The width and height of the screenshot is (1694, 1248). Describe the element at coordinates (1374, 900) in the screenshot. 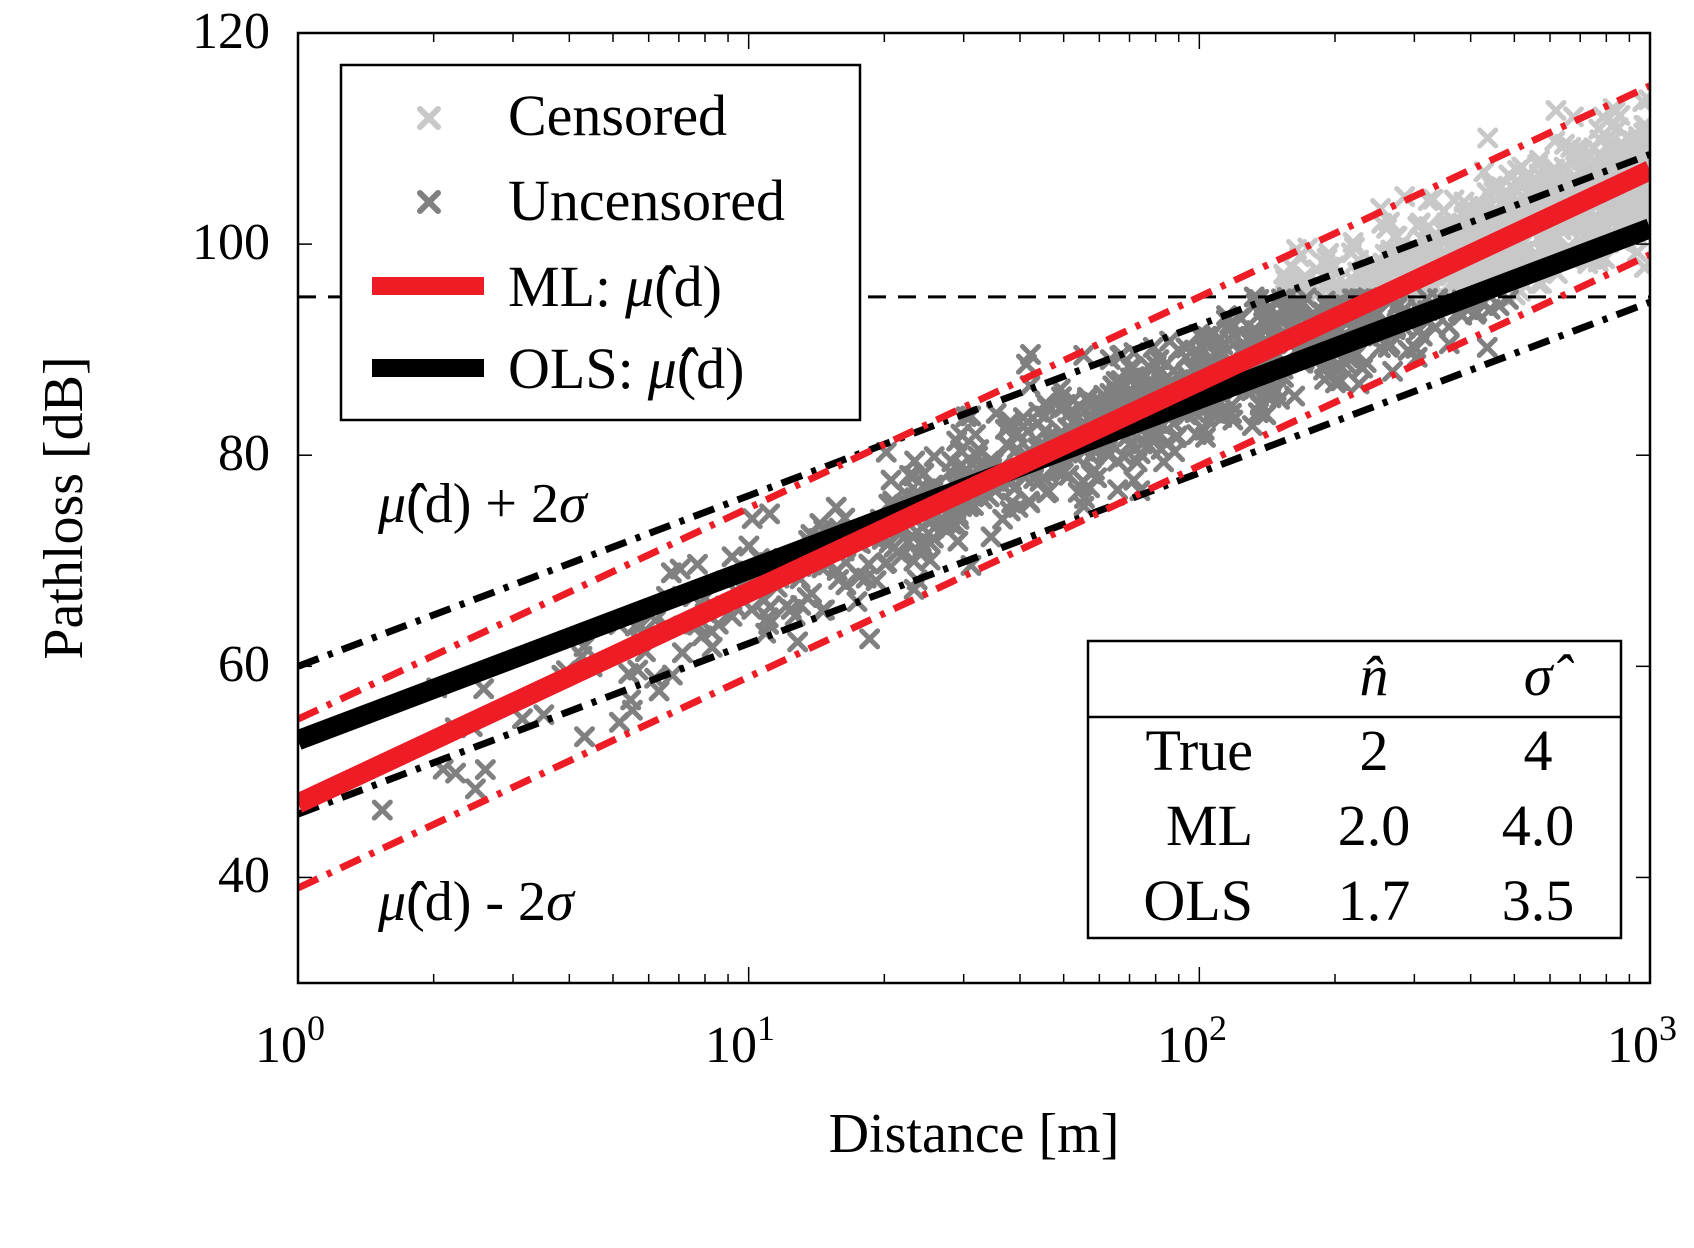

I see `table-cell: 1.7` at that location.